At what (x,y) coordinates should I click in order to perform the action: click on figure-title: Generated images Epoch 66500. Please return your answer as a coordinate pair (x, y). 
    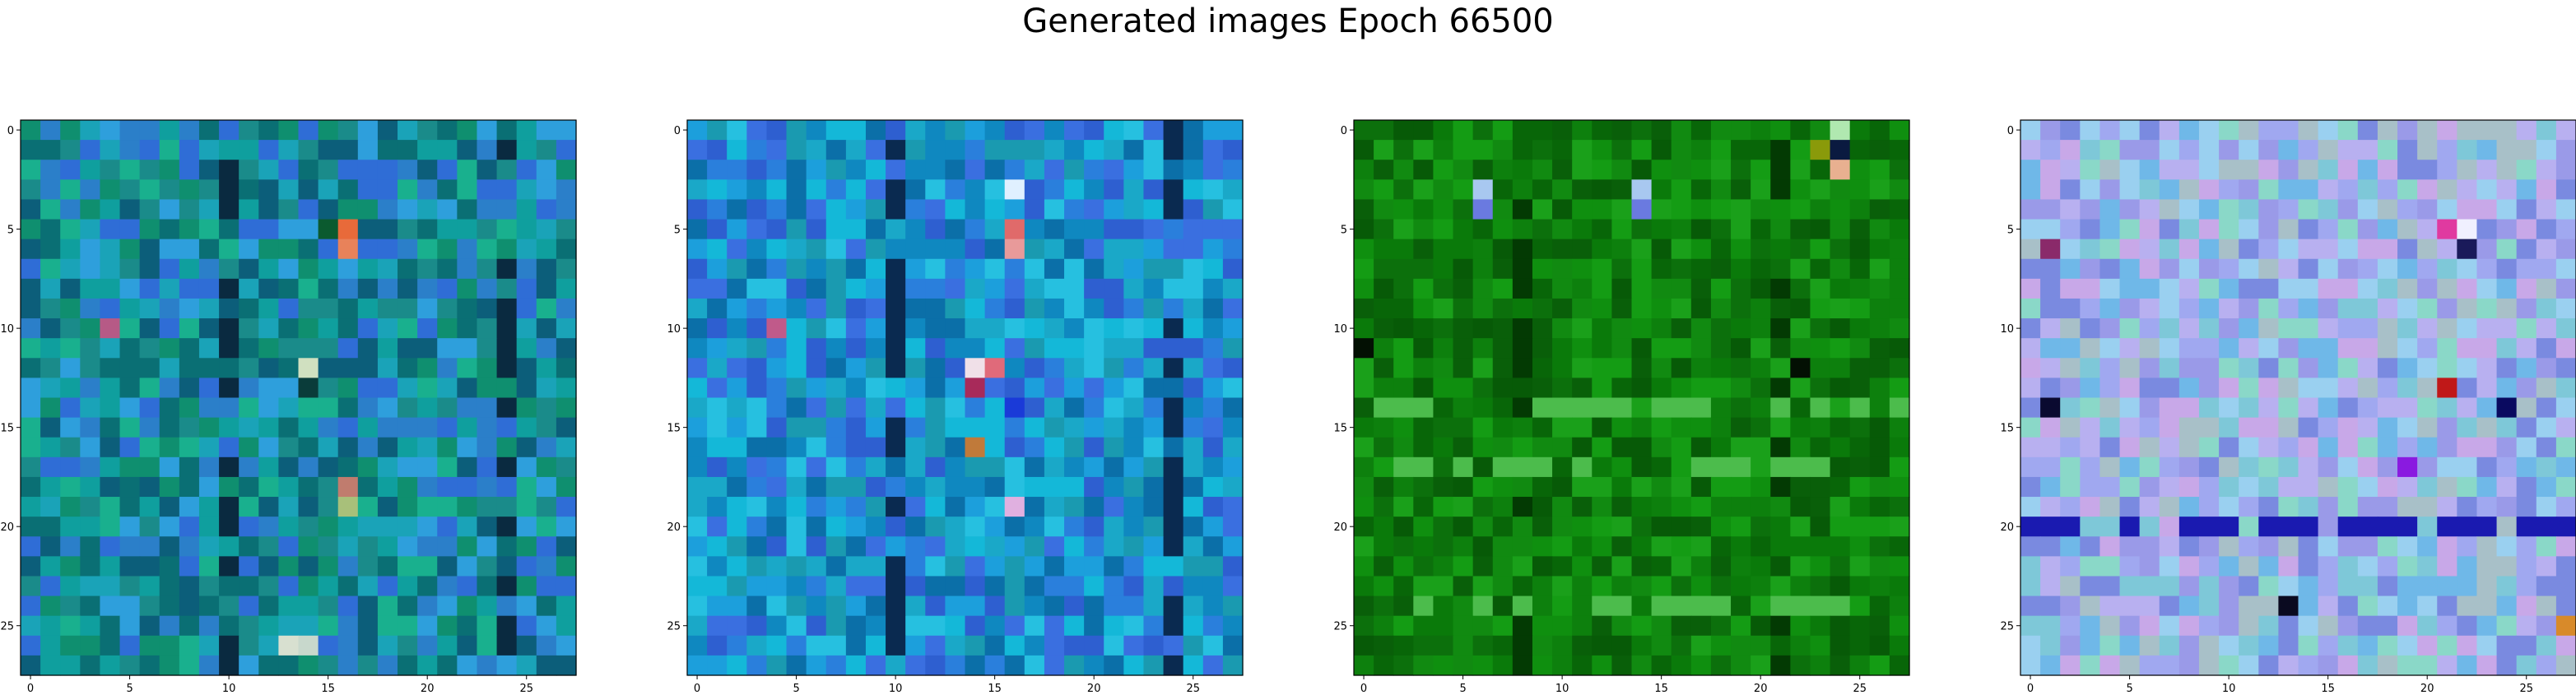
    Looking at the image, I should click on (1288, 21).